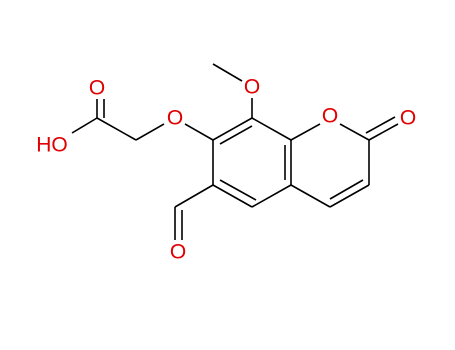  What do you see at coordinates (52, 145) in the screenshot?
I see `atom-label: HO` at bounding box center [52, 145].